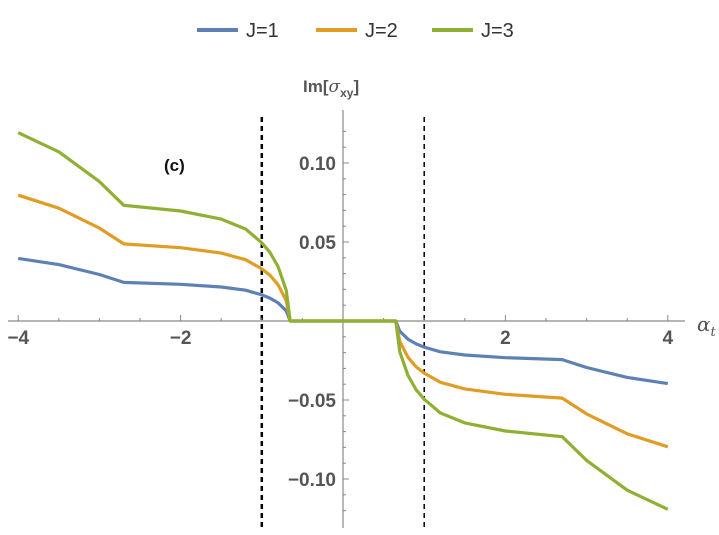 This screenshot has width=719, height=535. I want to click on y-axis-title: Im[σxy], so click(331, 88).